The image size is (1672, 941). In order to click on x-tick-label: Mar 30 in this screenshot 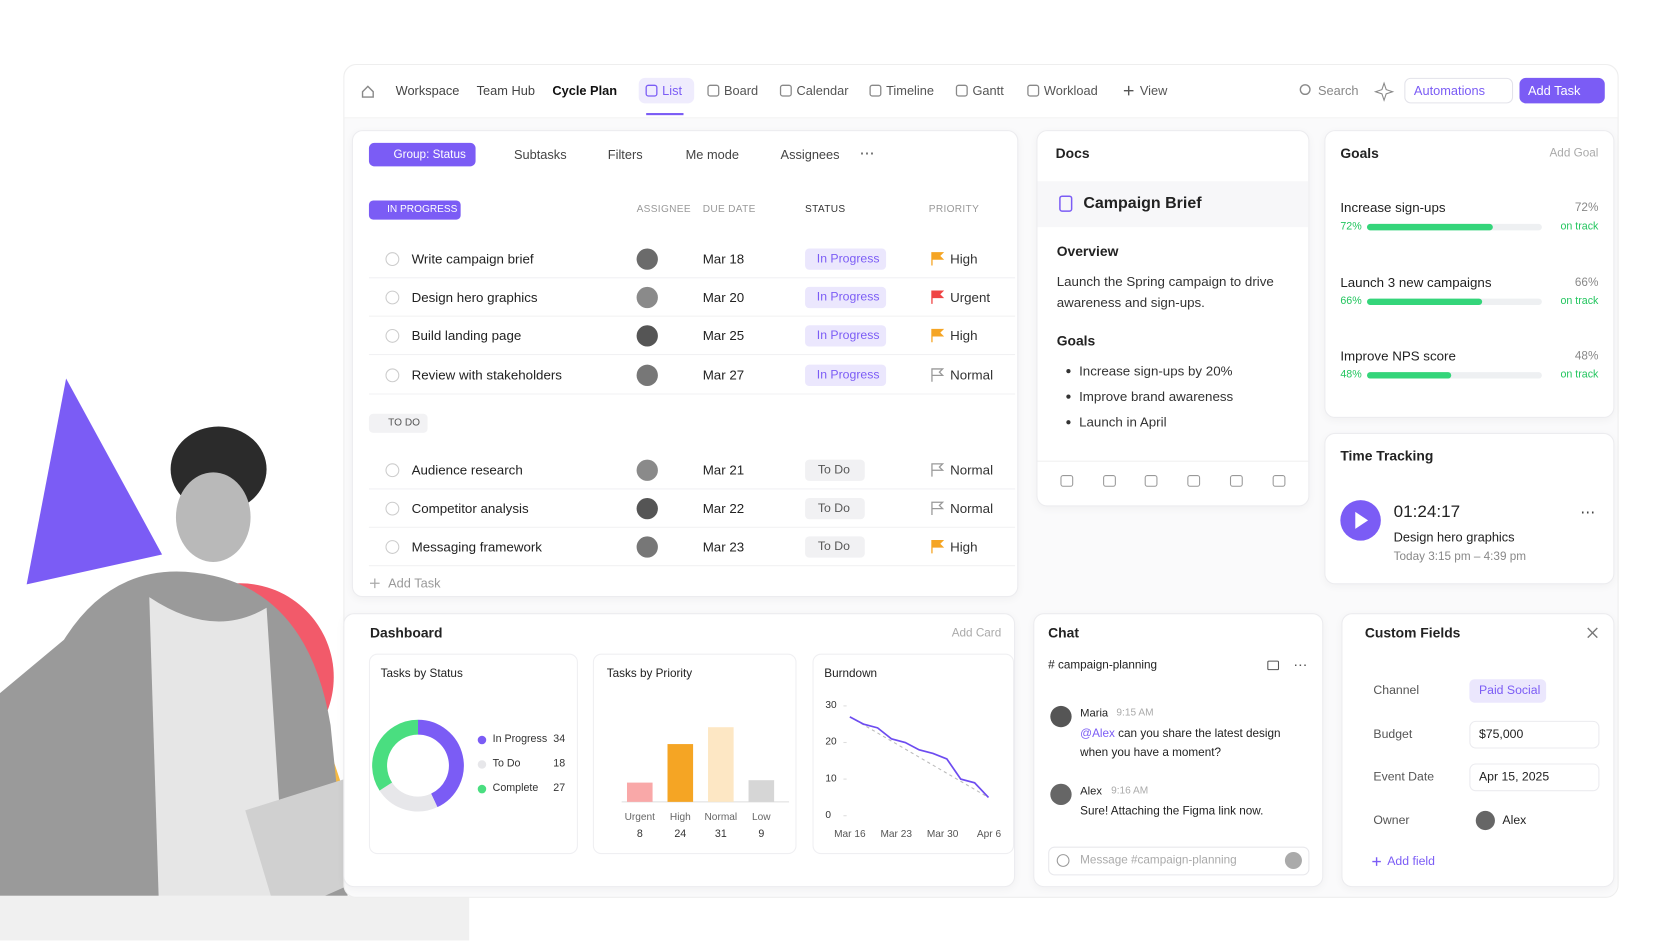, I will do `click(942, 834)`.